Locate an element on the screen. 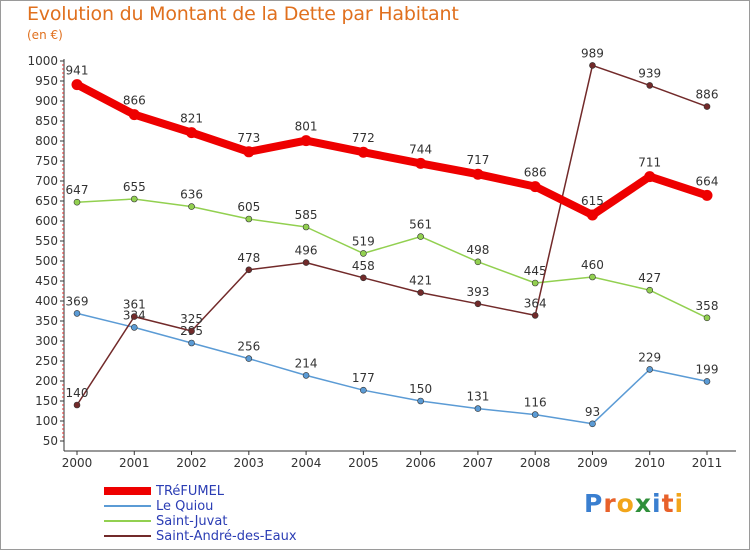 Image resolution: width=750 pixels, height=551 pixels. data-label: 744 is located at coordinates (420, 149).